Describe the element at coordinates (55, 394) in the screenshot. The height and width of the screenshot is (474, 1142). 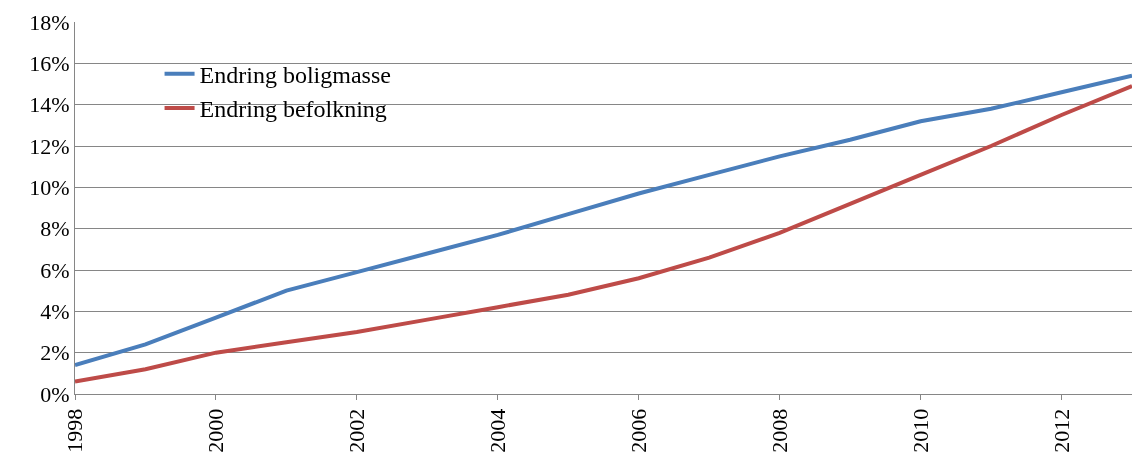
I see `y-tick-label: 0%` at that location.